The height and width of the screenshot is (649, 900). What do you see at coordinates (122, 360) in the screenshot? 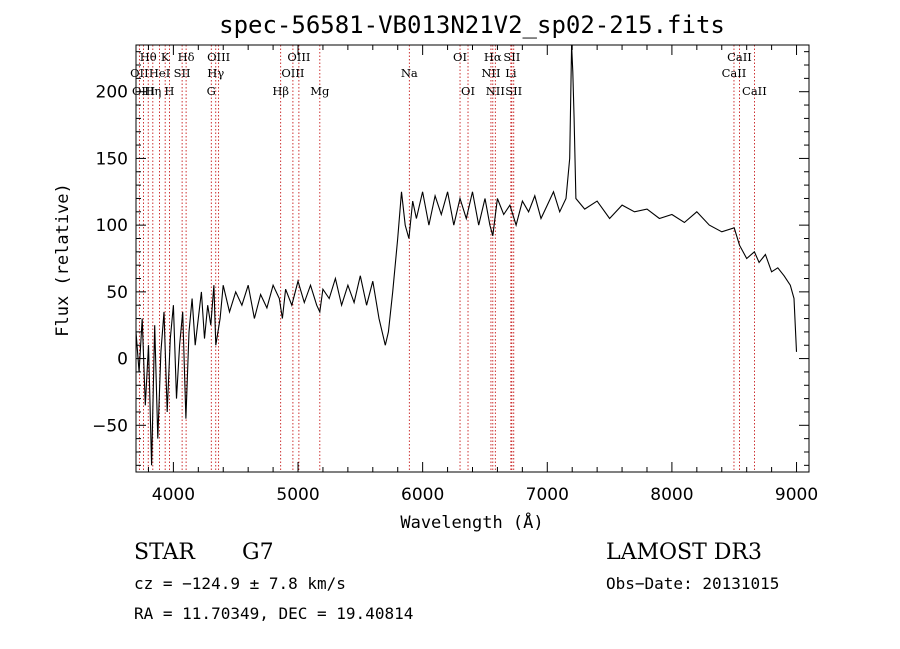
I see `y-tick-label-1: 0` at bounding box center [122, 360].